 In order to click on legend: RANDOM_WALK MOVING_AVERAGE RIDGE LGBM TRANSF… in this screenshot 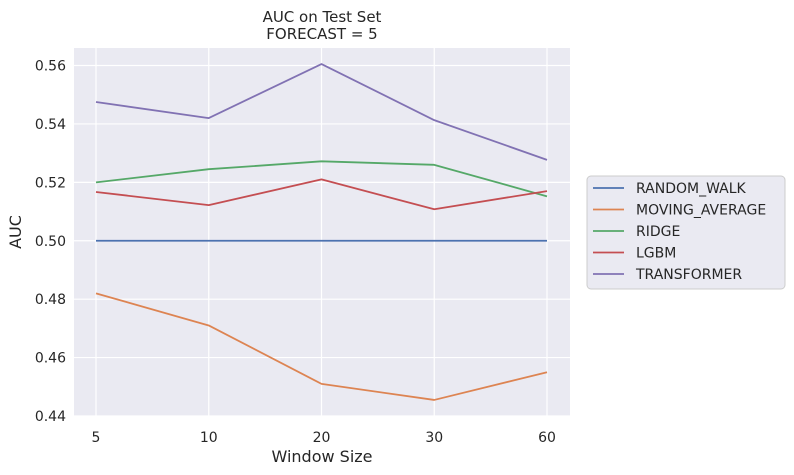, I will do `click(686, 232)`.